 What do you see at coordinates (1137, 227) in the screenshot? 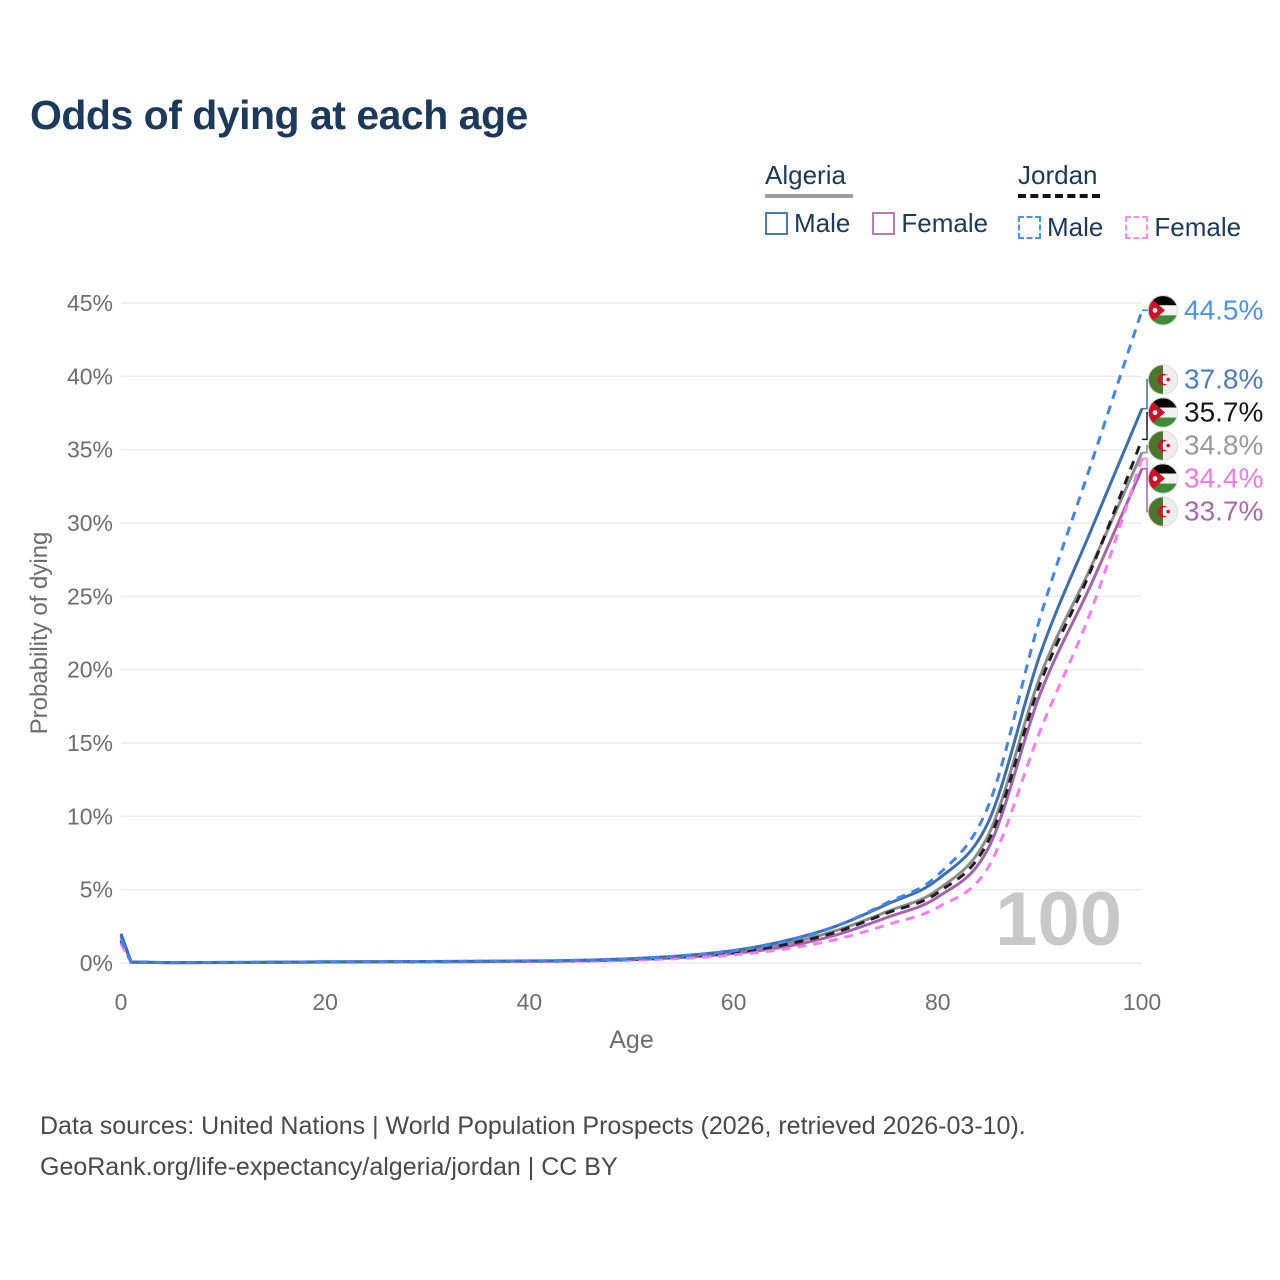
I see `legend-swatch-jordan-female` at bounding box center [1137, 227].